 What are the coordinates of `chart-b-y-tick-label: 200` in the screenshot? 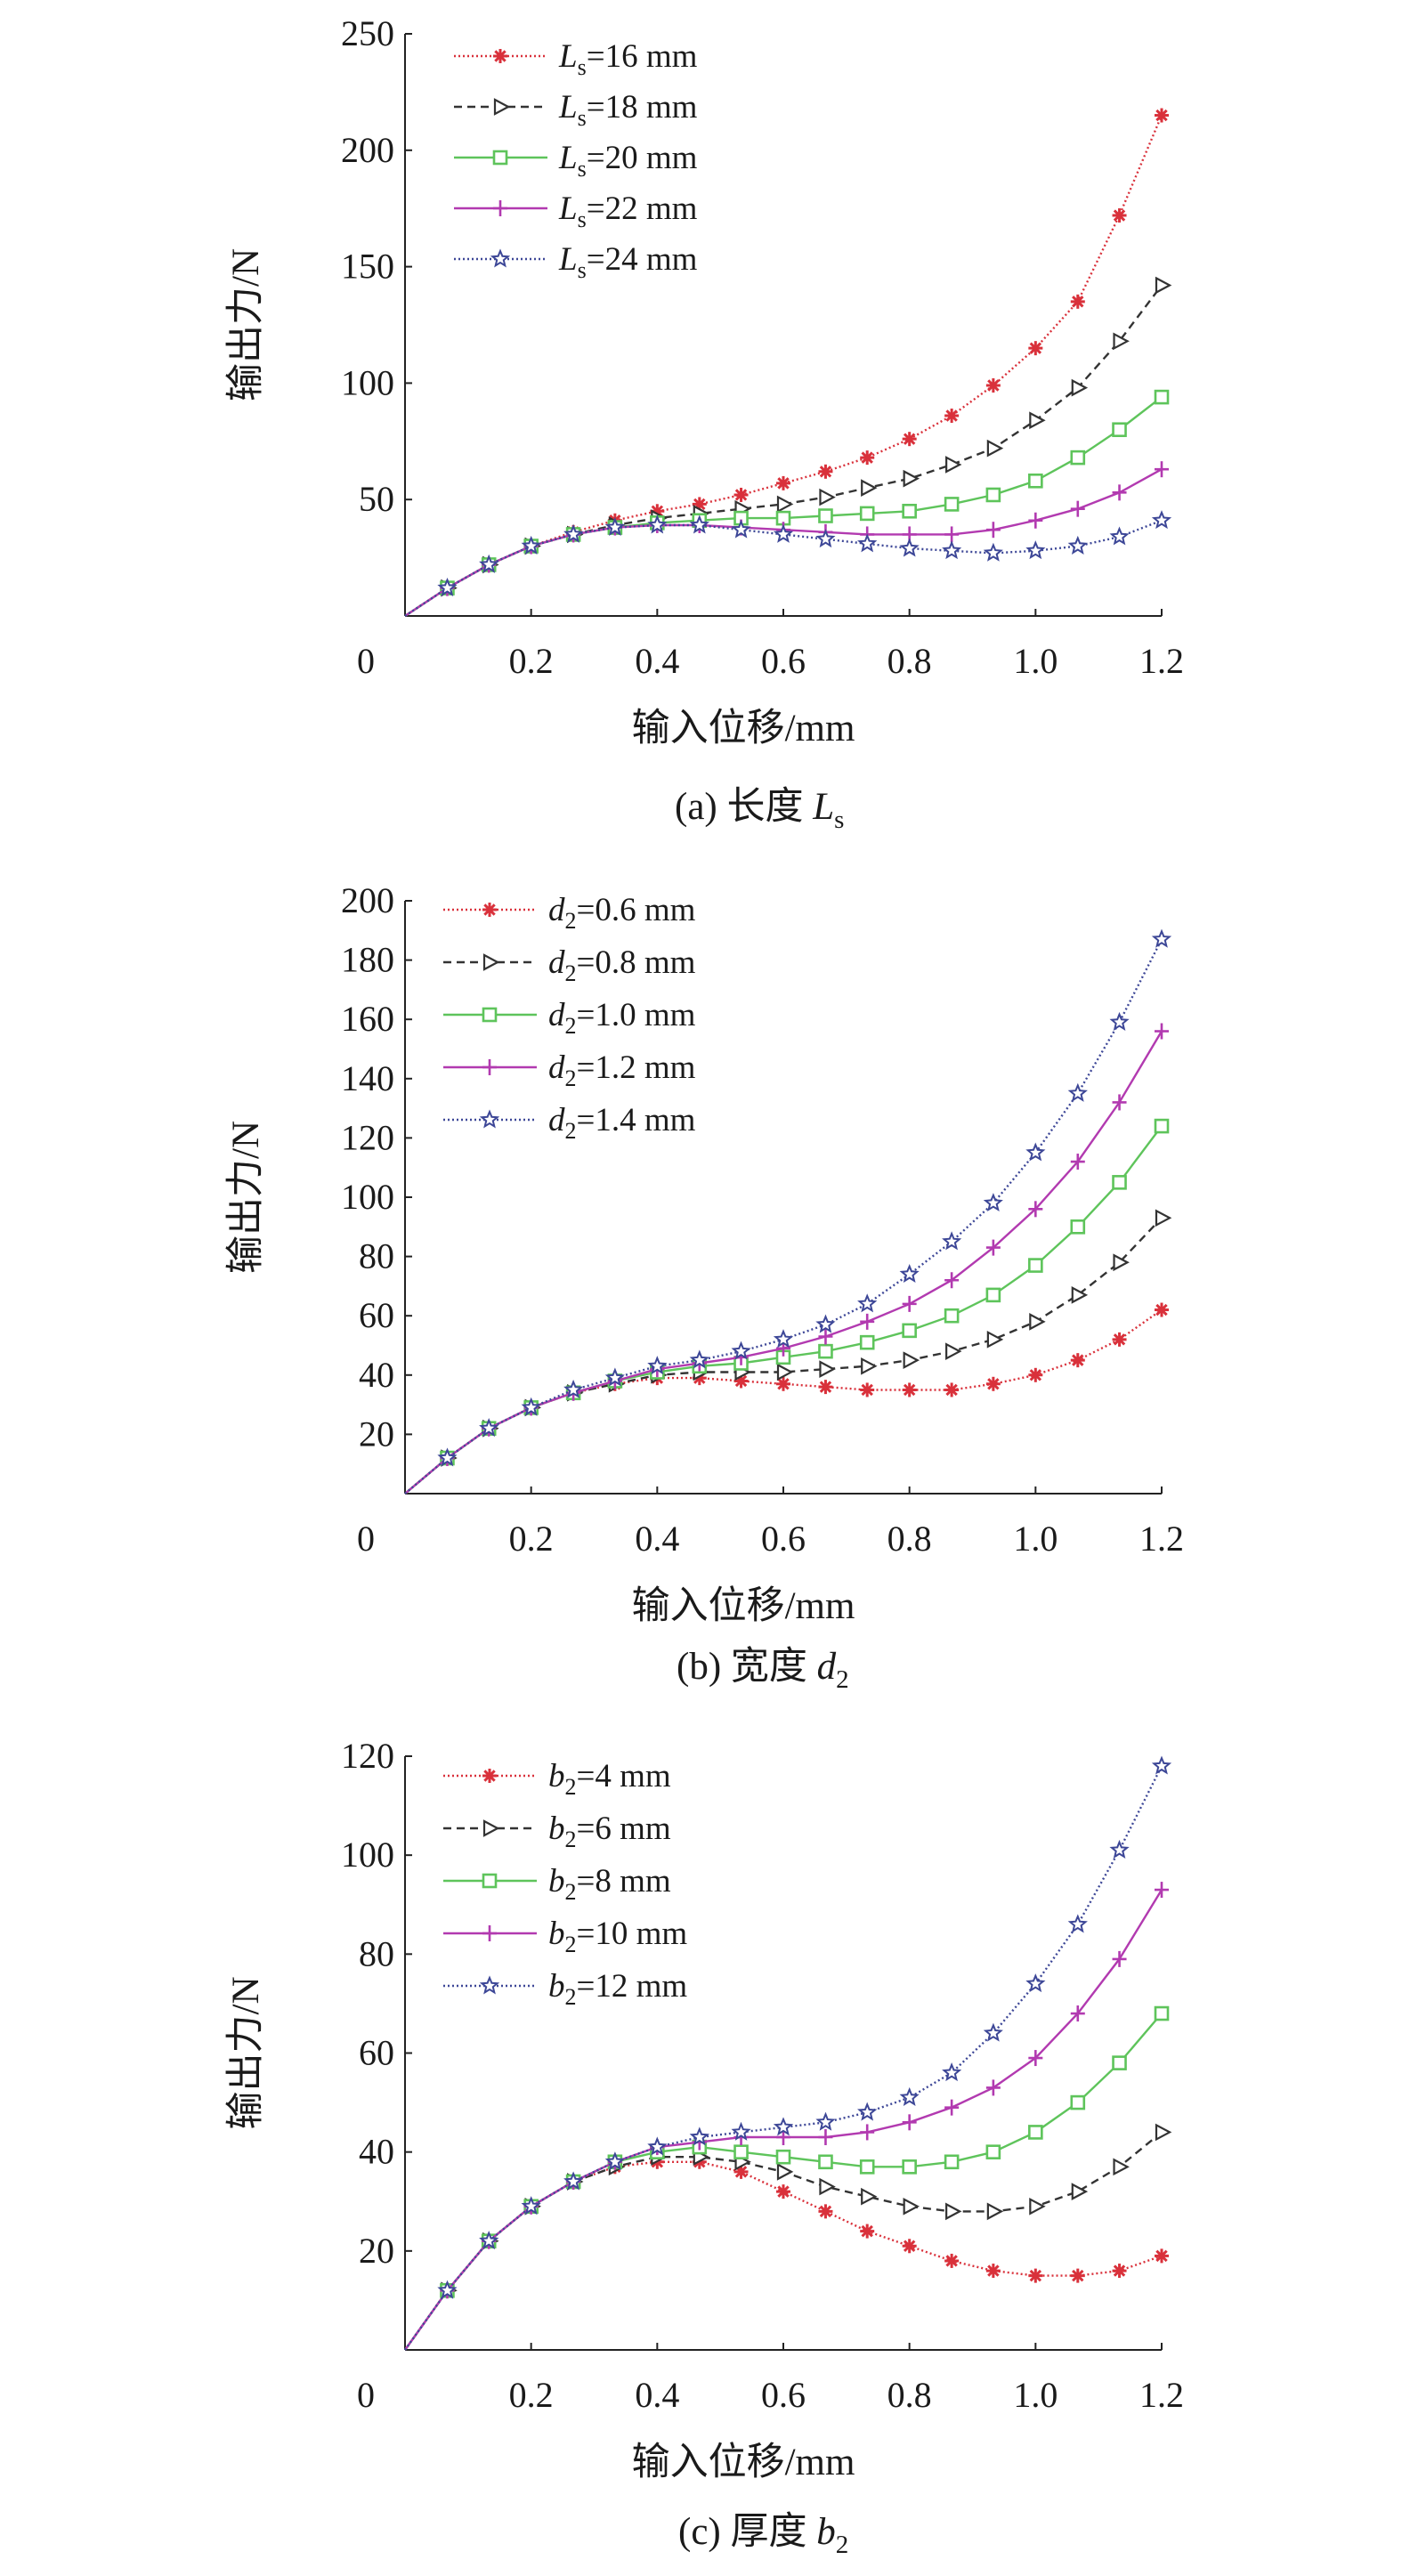 It's located at (367, 900).